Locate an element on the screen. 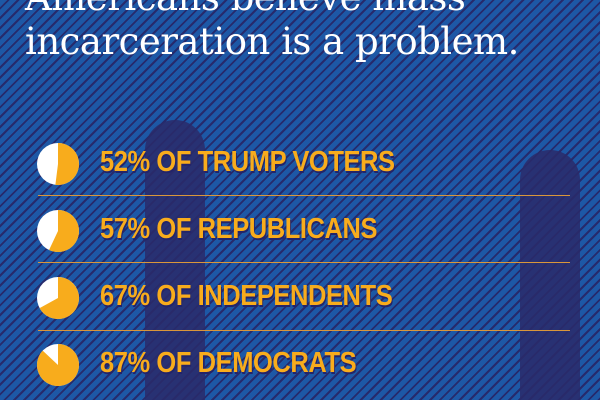  stat-row: 87% OF DEMOCRATS is located at coordinates (303, 364).